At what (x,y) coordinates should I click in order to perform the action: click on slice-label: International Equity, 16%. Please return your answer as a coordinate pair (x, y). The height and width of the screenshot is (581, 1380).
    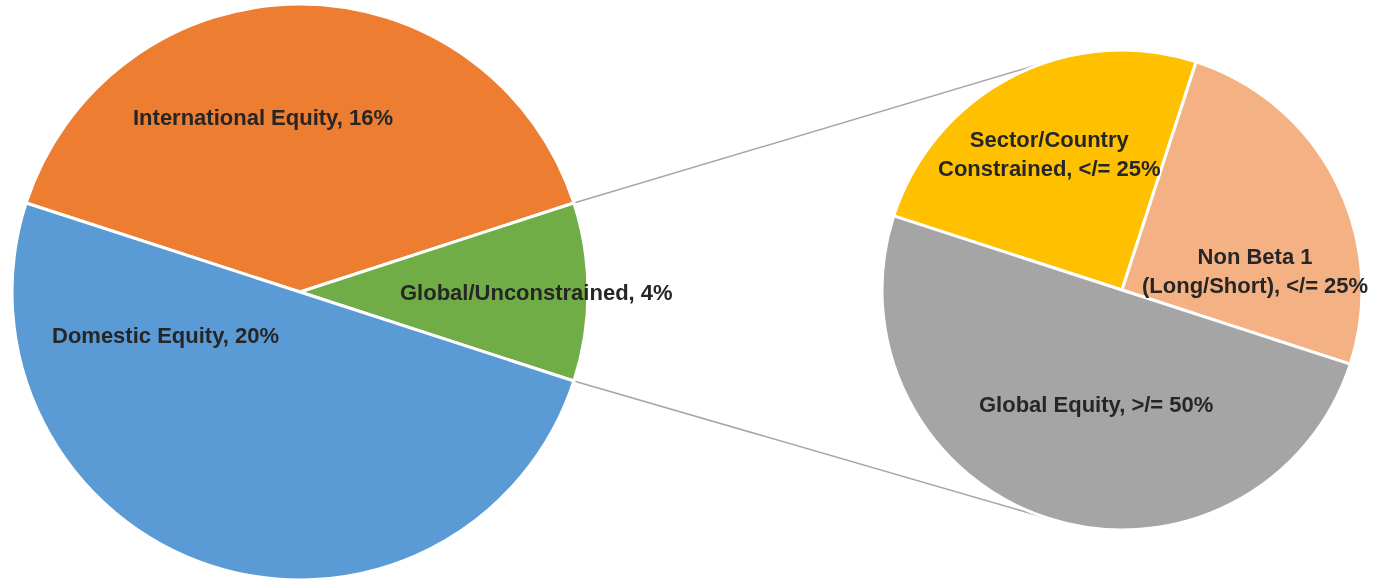
    Looking at the image, I should click on (263, 117).